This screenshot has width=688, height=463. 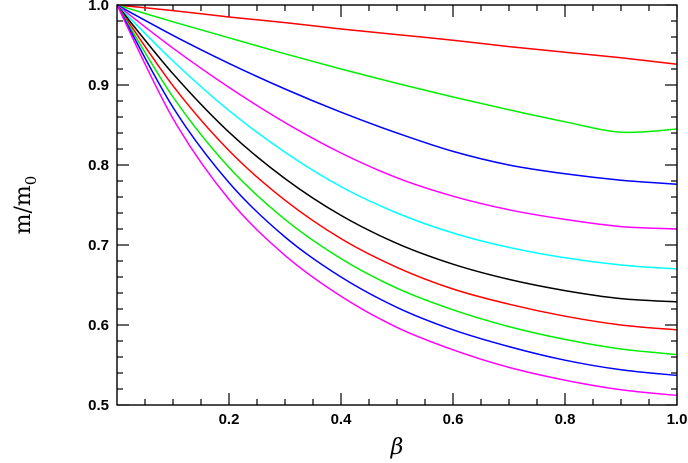 What do you see at coordinates (98, 7) in the screenshot?
I see `y-tick-label: 1.0` at bounding box center [98, 7].